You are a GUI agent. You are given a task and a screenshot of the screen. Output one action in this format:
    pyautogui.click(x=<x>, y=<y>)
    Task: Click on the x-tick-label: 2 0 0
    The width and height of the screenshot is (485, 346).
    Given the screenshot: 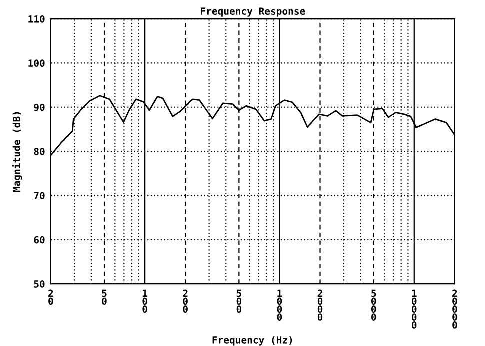 What is the action you would take?
    pyautogui.click(x=185, y=302)
    